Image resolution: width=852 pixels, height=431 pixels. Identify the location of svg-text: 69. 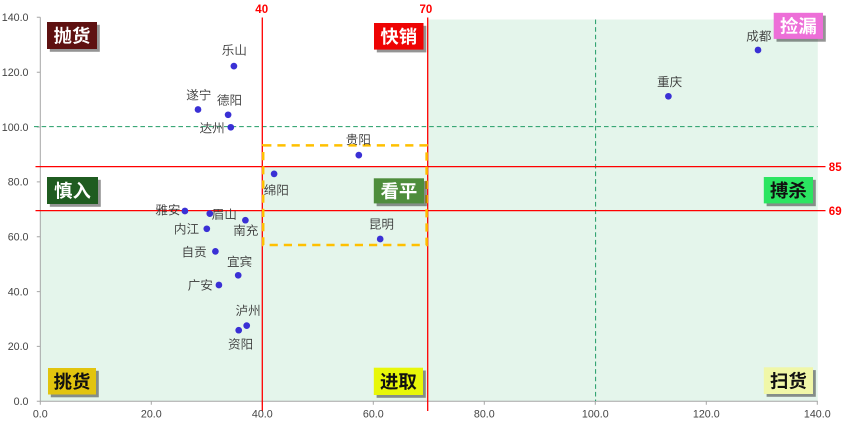
(835, 212).